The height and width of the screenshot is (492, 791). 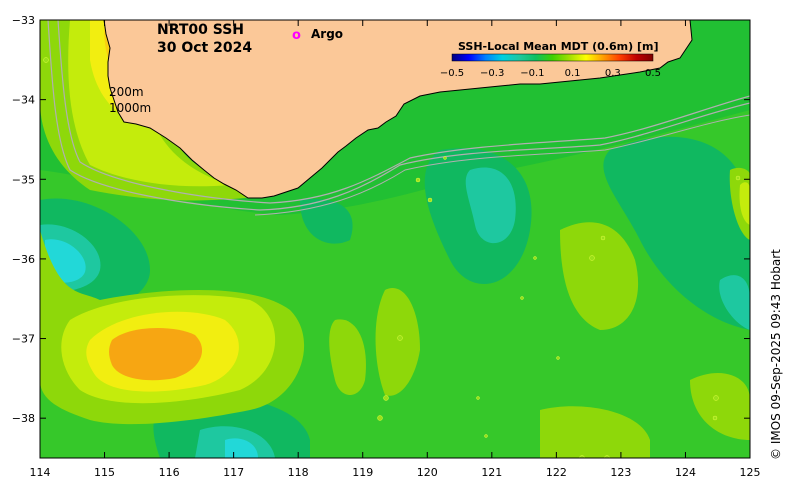 What do you see at coordinates (362, 472) in the screenshot?
I see `x-tick-label: 119` at bounding box center [362, 472].